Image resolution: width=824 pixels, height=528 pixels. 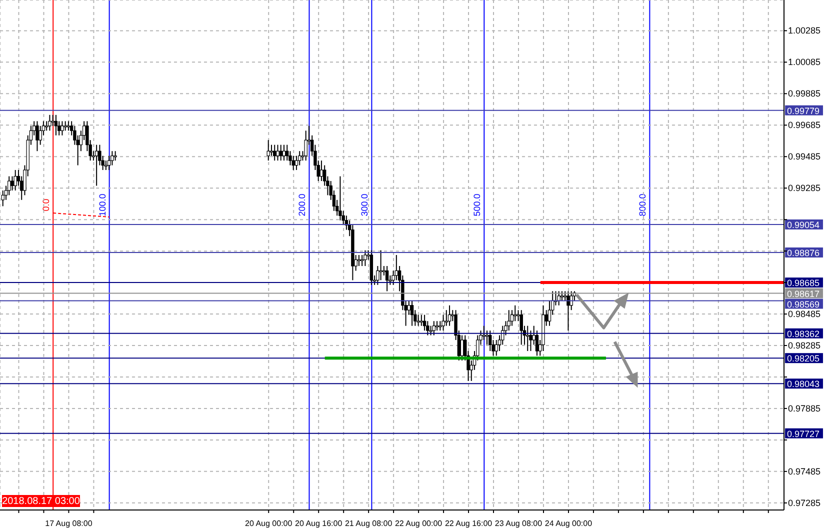 What do you see at coordinates (803, 433) in the screenshot?
I see `ref-line-label: 0.97727` at bounding box center [803, 433].